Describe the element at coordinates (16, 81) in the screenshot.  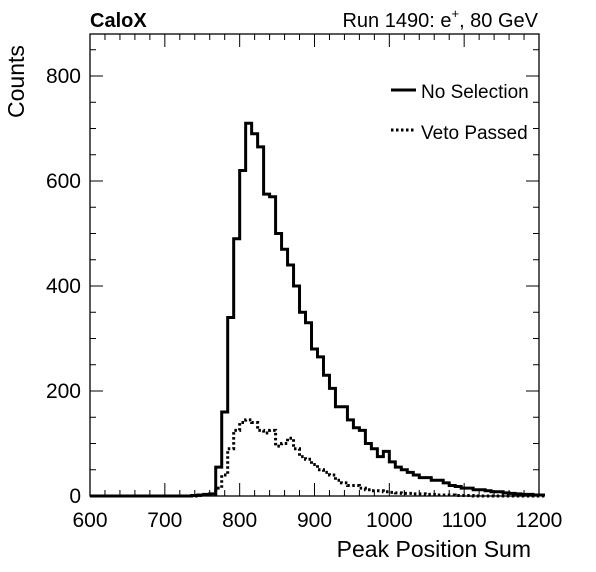
I see `y-axis-title: Counts` at that location.